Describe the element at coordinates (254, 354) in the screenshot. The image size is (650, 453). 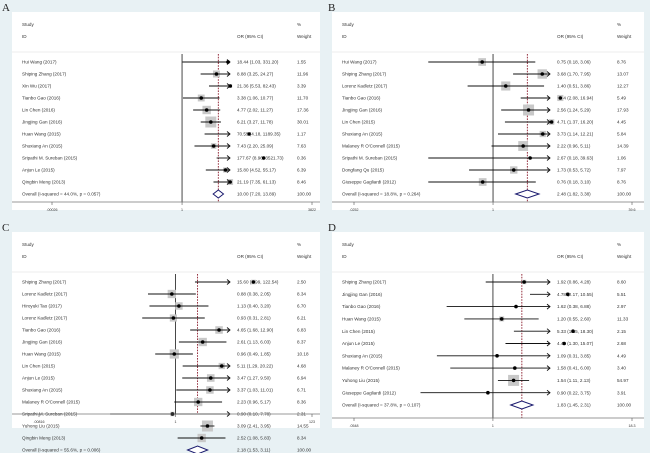
I see `study-effect-label: 0.96 (0.49, 1.85)` at that location.